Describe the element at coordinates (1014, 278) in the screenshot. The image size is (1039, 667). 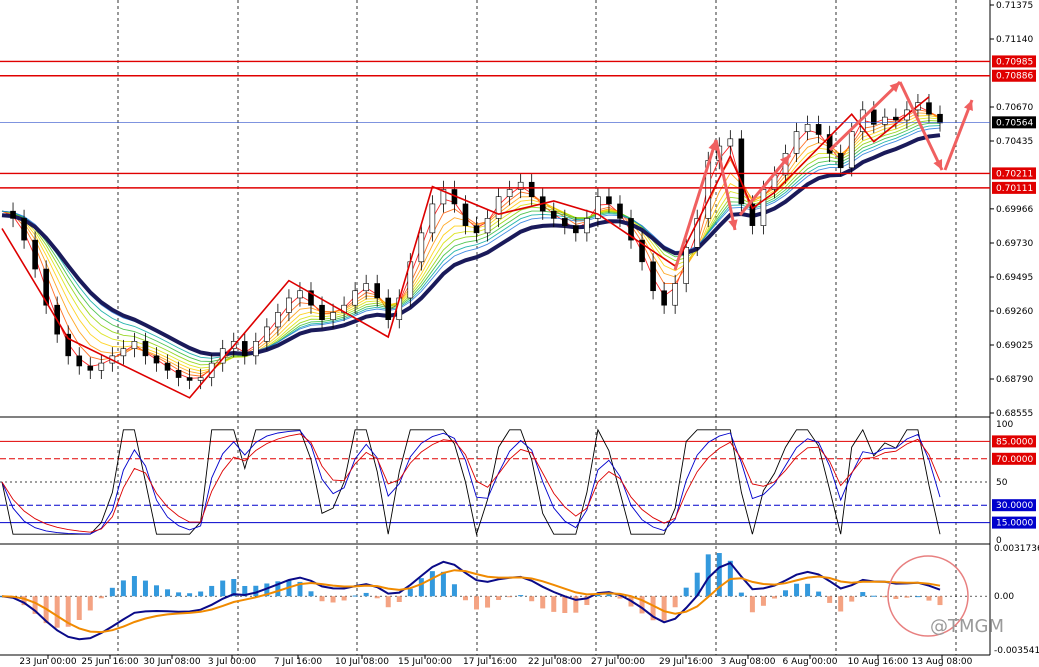
I see `y-tick-label: 0.69495` at that location.